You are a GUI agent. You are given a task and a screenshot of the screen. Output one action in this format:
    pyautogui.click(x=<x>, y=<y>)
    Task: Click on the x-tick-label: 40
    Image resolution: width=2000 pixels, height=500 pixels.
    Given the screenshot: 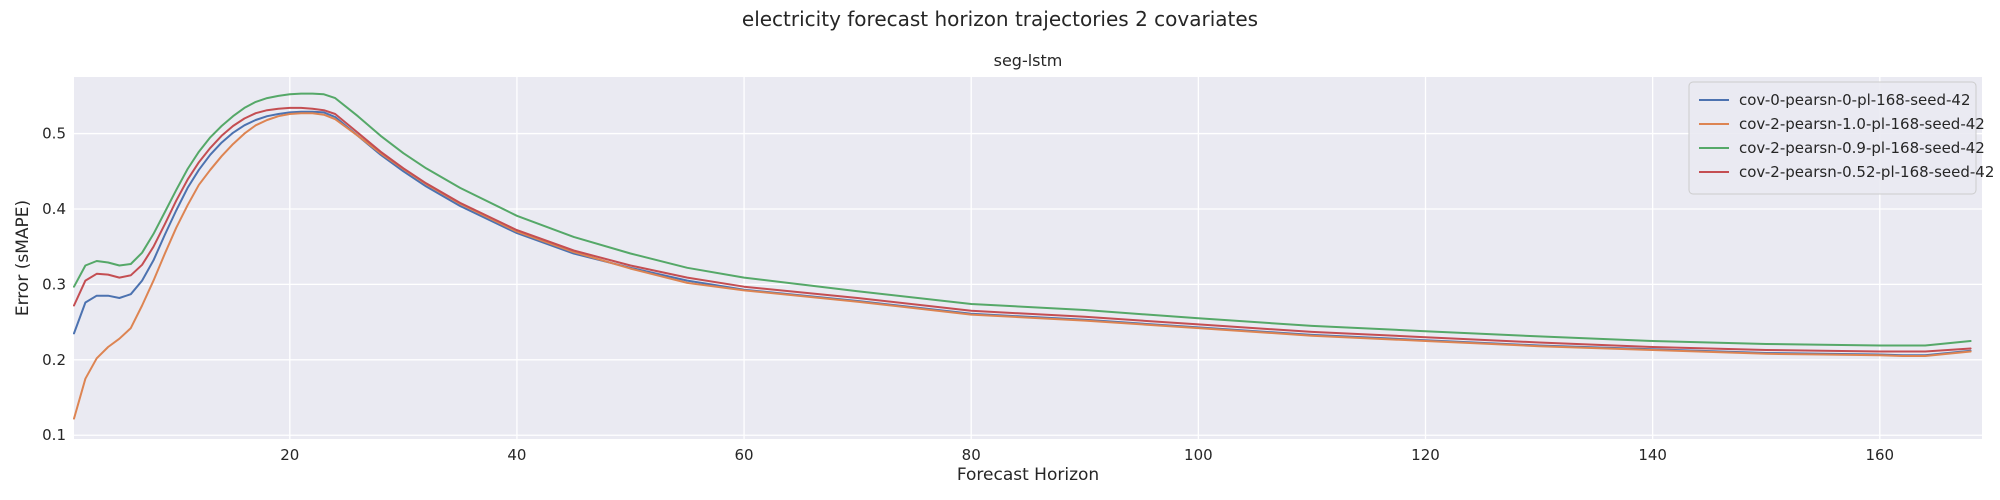 What is the action you would take?
    pyautogui.click(x=516, y=455)
    